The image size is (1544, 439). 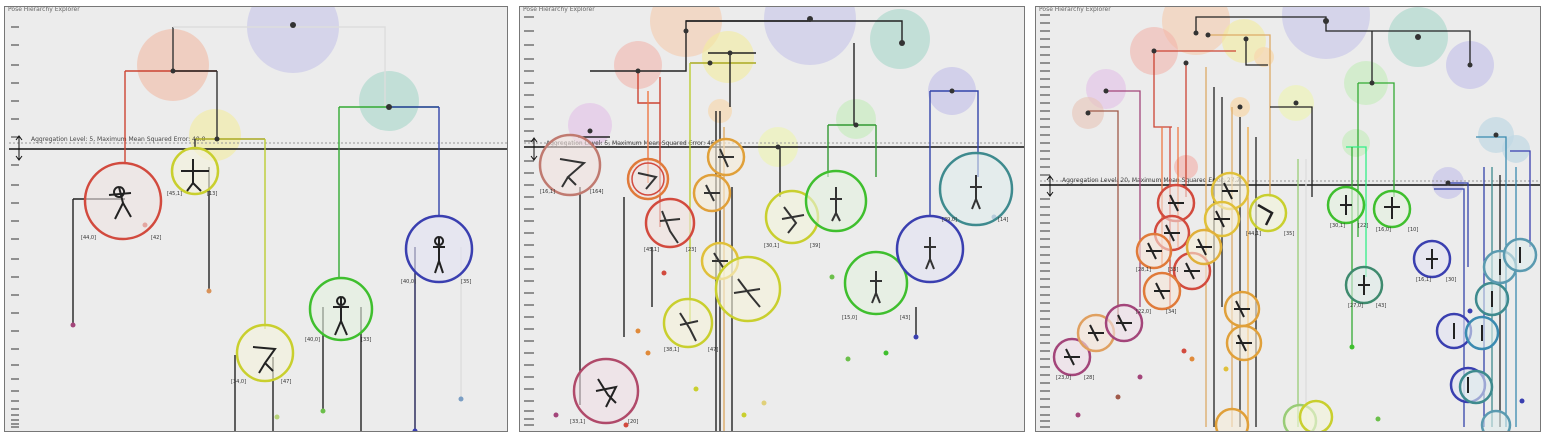 What do you see at coordinates (88, 238) in the screenshot?
I see `cluster-label: [44,0]` at bounding box center [88, 238].